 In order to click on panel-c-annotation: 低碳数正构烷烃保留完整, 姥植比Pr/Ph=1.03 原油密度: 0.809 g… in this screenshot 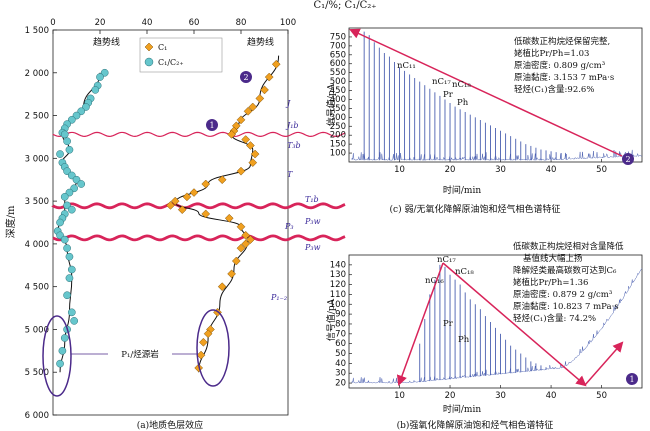, I will do `click(564, 65)`.